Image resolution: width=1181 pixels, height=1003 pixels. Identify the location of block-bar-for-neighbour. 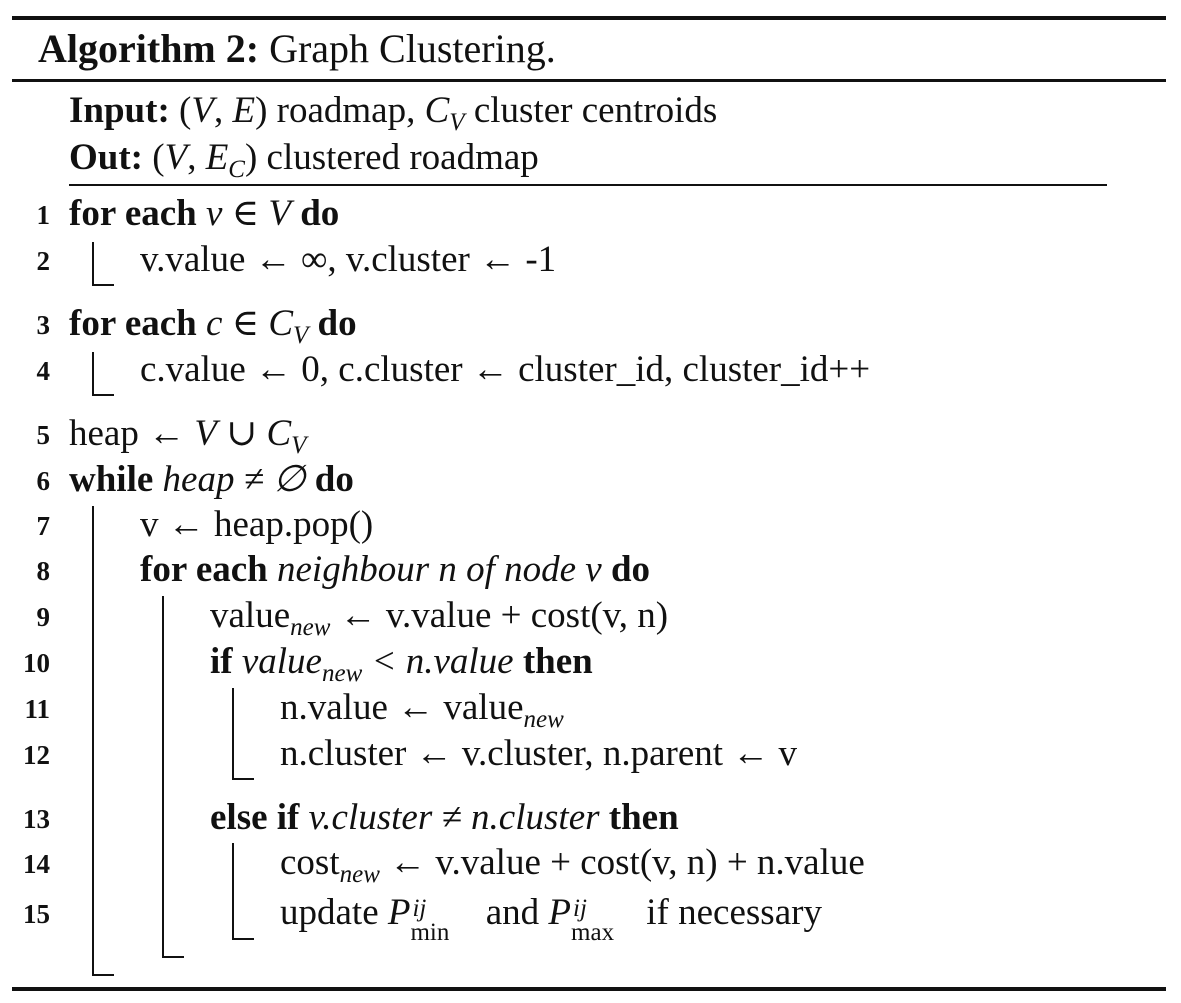
(163, 777).